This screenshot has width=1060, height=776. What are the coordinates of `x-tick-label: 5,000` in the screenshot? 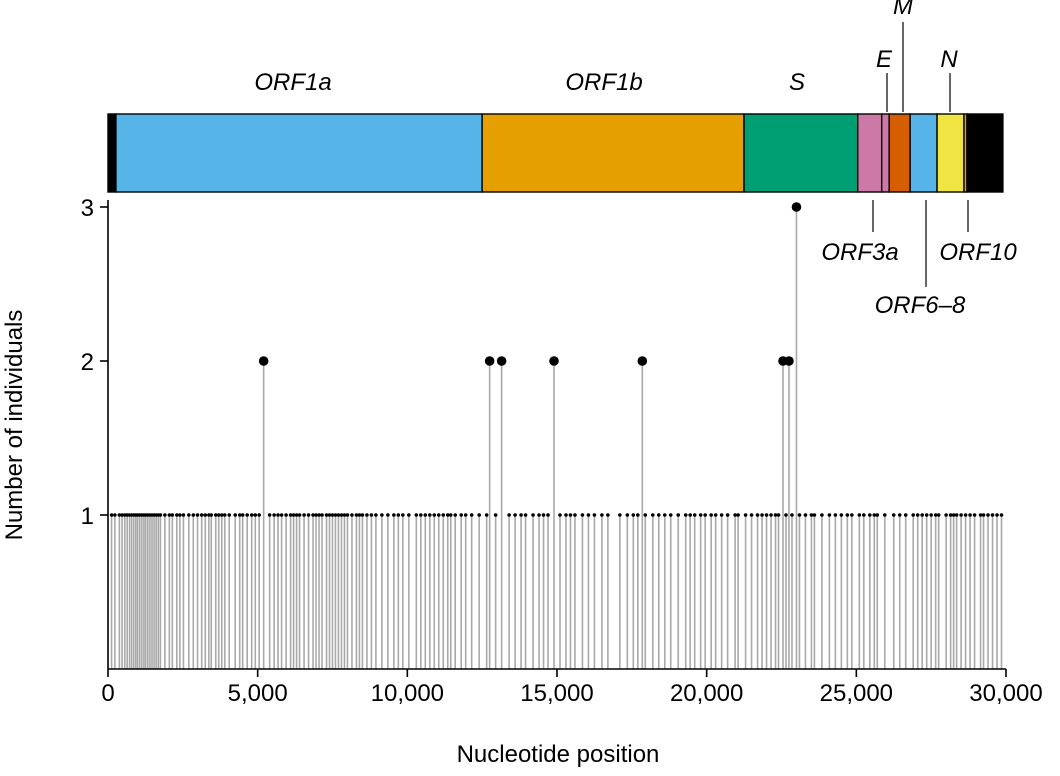 It's located at (258, 693).